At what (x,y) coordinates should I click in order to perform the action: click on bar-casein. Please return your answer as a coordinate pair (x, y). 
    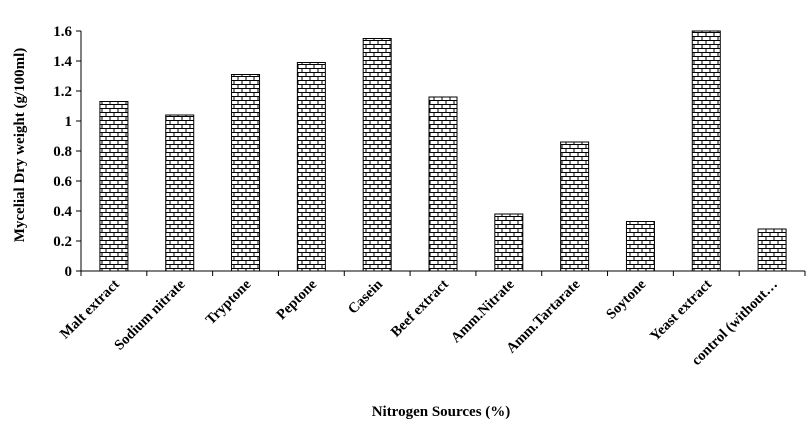
    Looking at the image, I should click on (377, 155).